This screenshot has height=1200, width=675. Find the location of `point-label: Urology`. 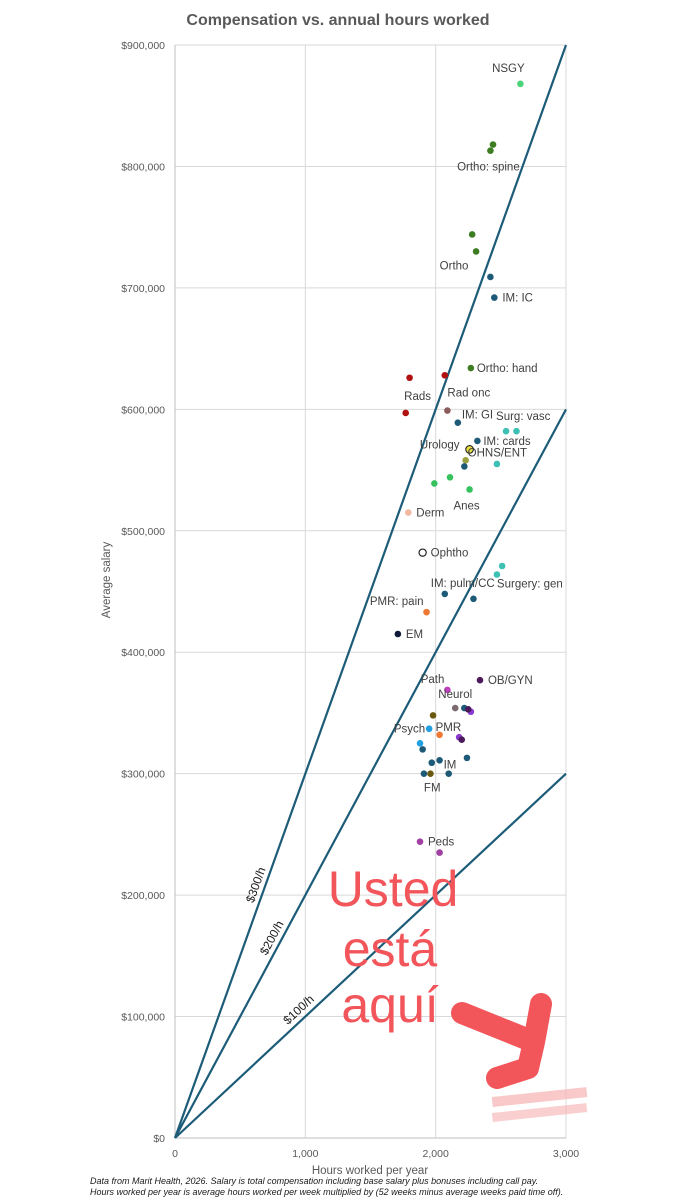

point-label: Urology is located at coordinates (440, 445).